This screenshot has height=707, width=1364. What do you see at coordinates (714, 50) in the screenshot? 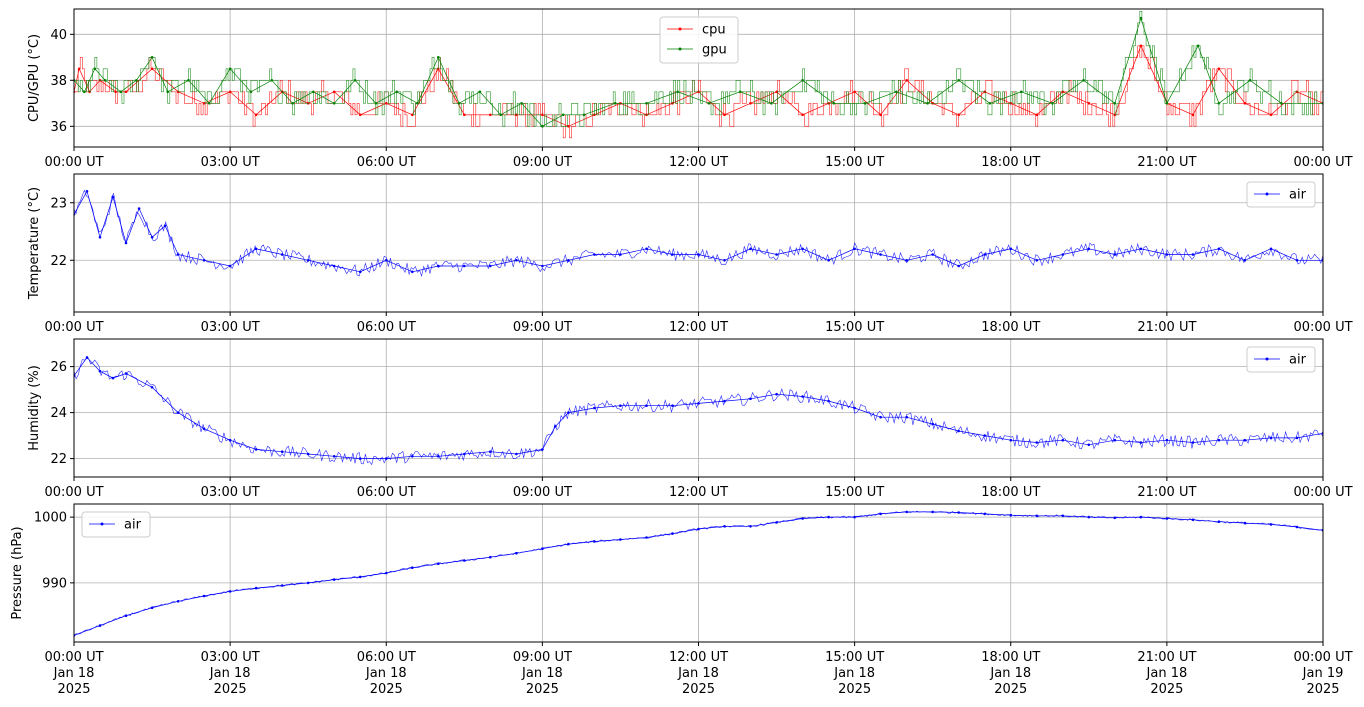
I see `legend-label-gpu: gpu` at bounding box center [714, 50].